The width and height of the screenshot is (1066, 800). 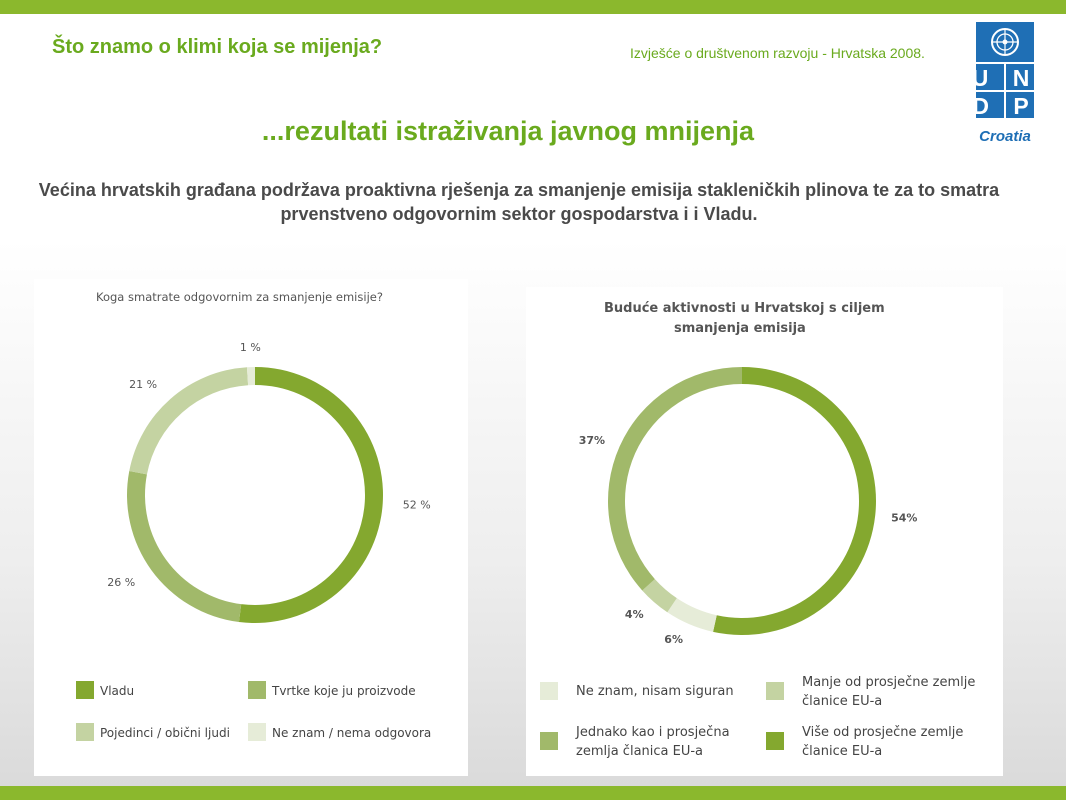 I want to click on slice-pojedinci-obicni-ljudi, so click(x=189, y=421).